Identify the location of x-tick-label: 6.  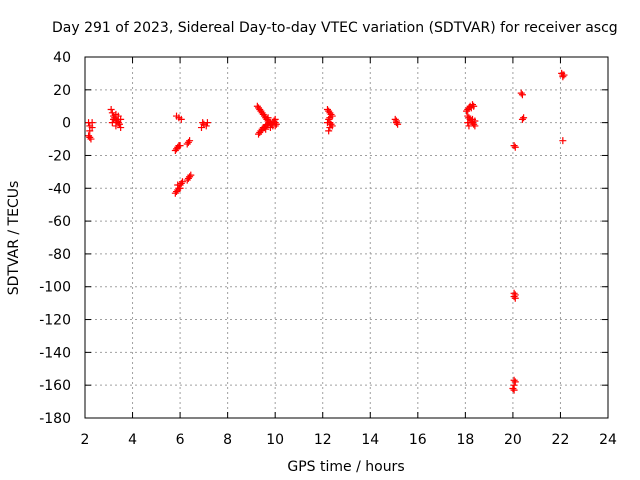
(180, 440).